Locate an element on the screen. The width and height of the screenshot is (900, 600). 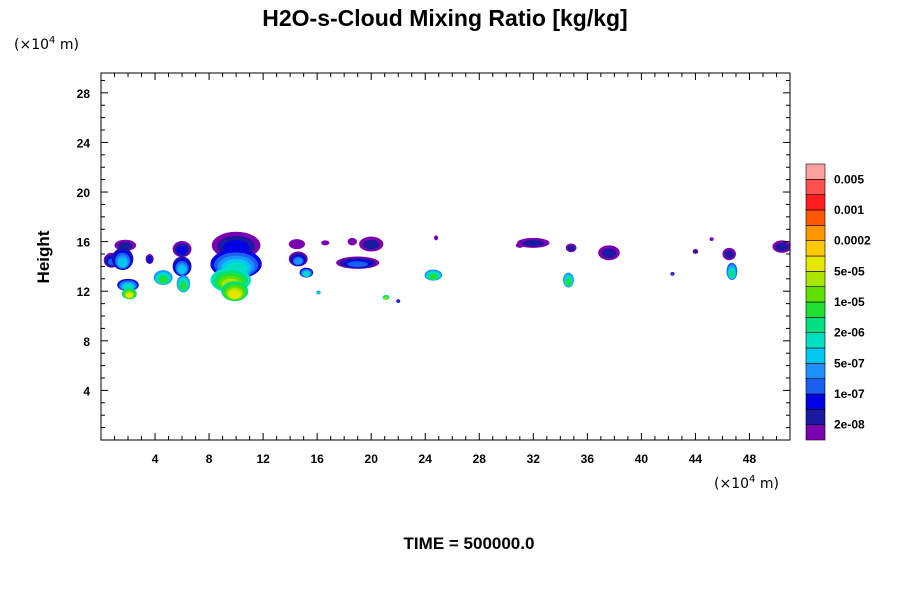
y-unit-label: (×104 m) is located at coordinates (46, 44).